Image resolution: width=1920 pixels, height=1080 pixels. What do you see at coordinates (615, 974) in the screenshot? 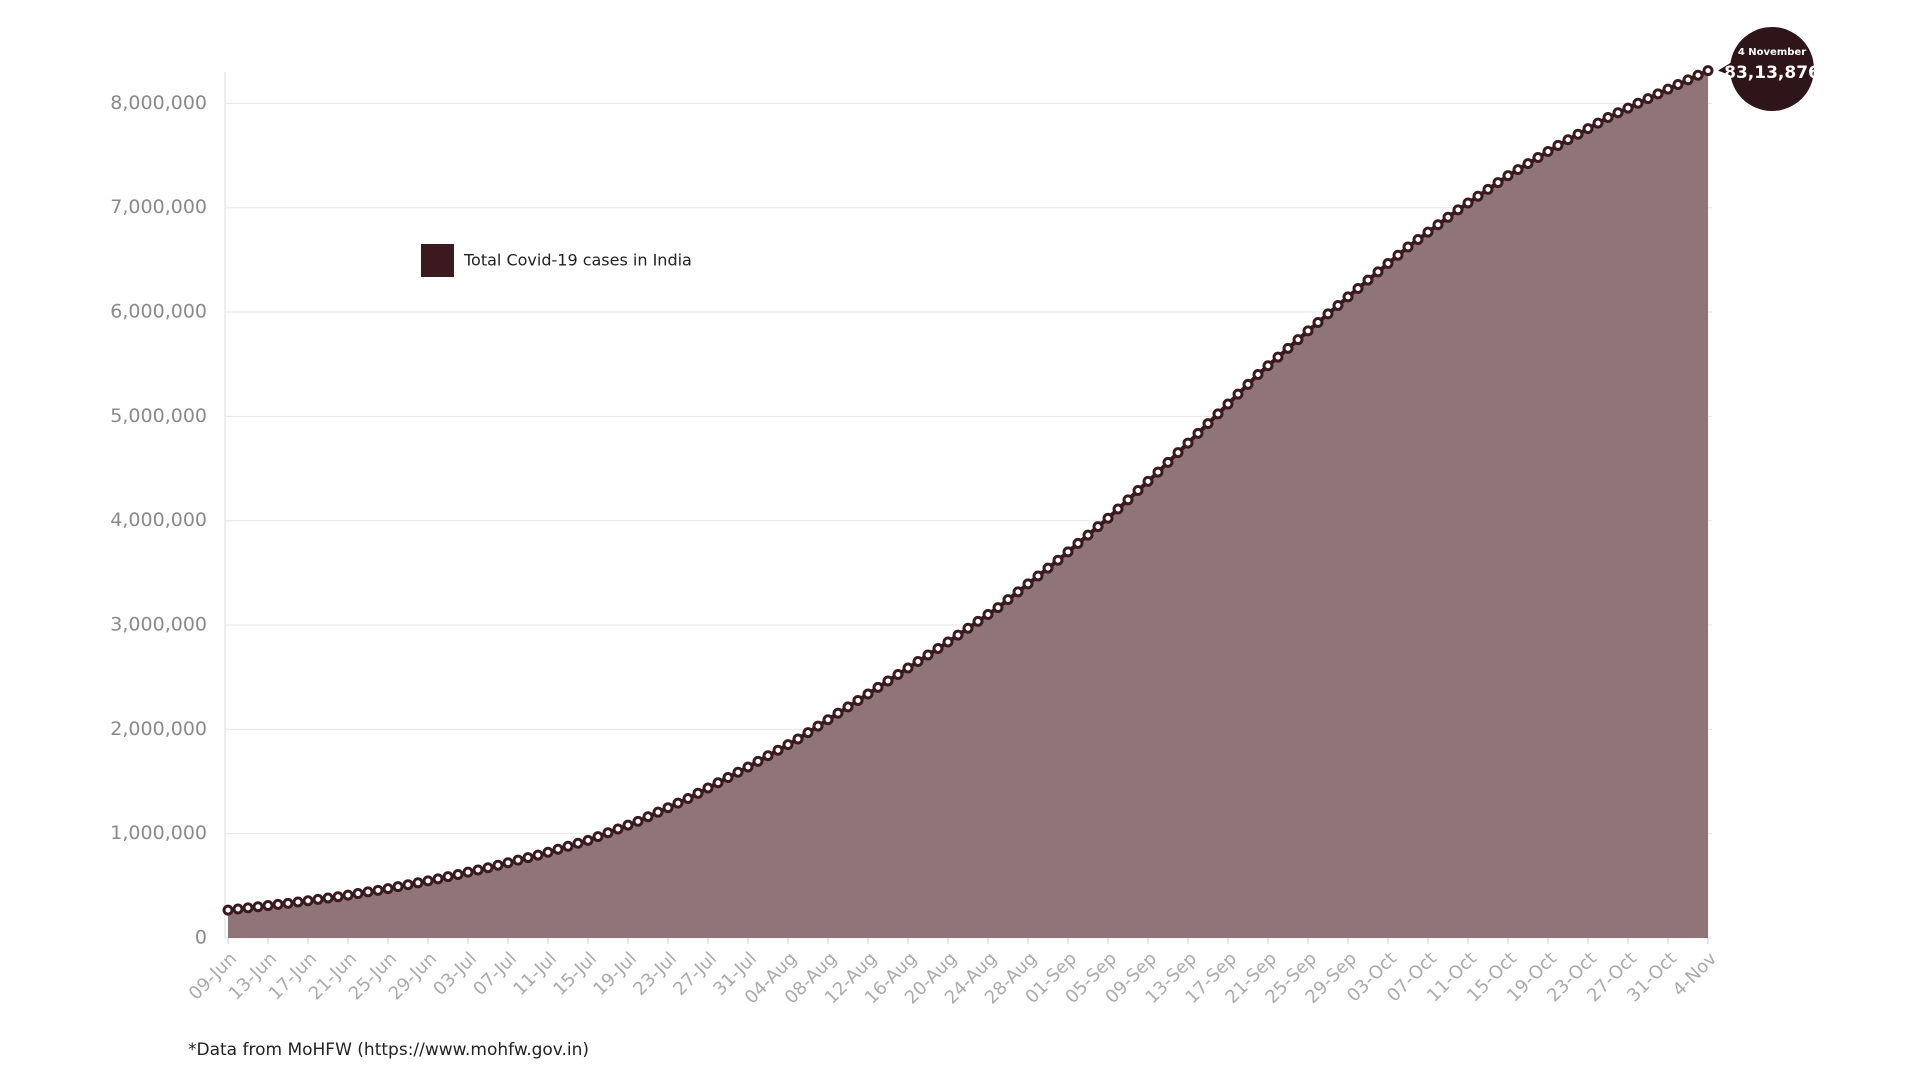
I see `x-tick-label: 19-Jul` at bounding box center [615, 974].